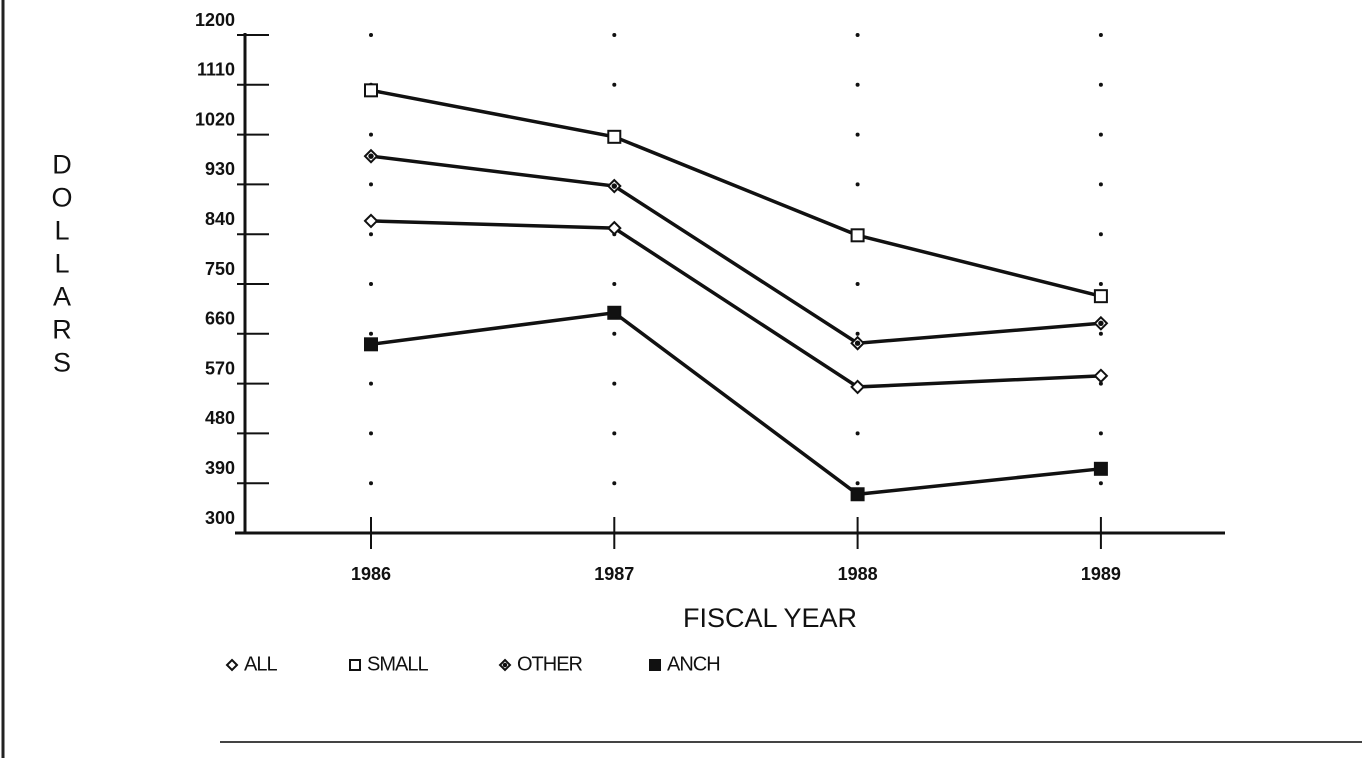 The image size is (1362, 758). What do you see at coordinates (220, 169) in the screenshot?
I see `y-tick-label: 930` at bounding box center [220, 169].